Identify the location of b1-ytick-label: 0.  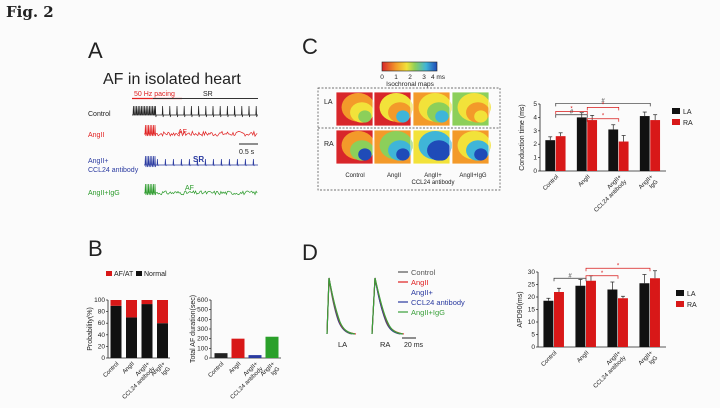
(103, 358).